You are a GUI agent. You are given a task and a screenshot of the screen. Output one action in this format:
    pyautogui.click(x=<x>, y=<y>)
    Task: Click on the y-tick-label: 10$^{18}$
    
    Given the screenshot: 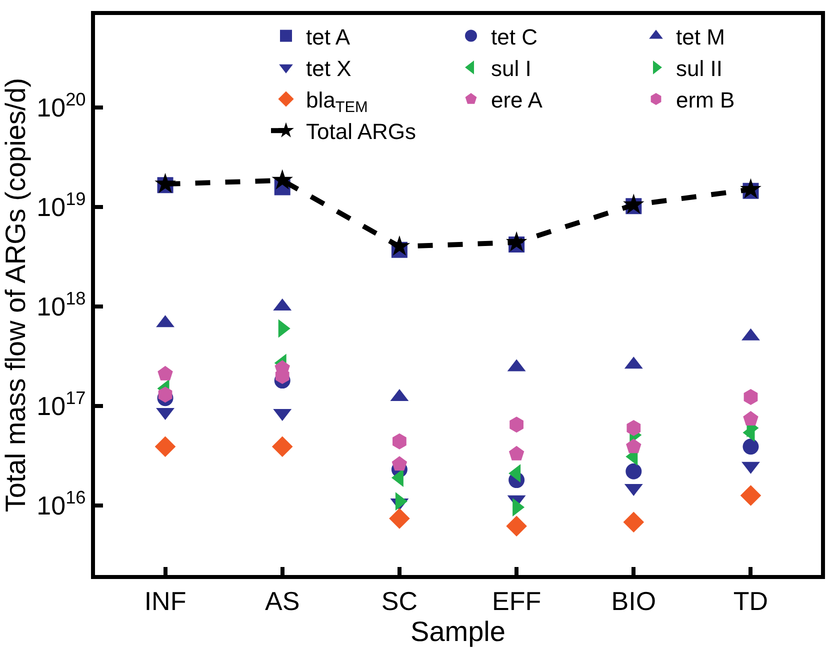 What is the action you would take?
    pyautogui.click(x=61, y=305)
    